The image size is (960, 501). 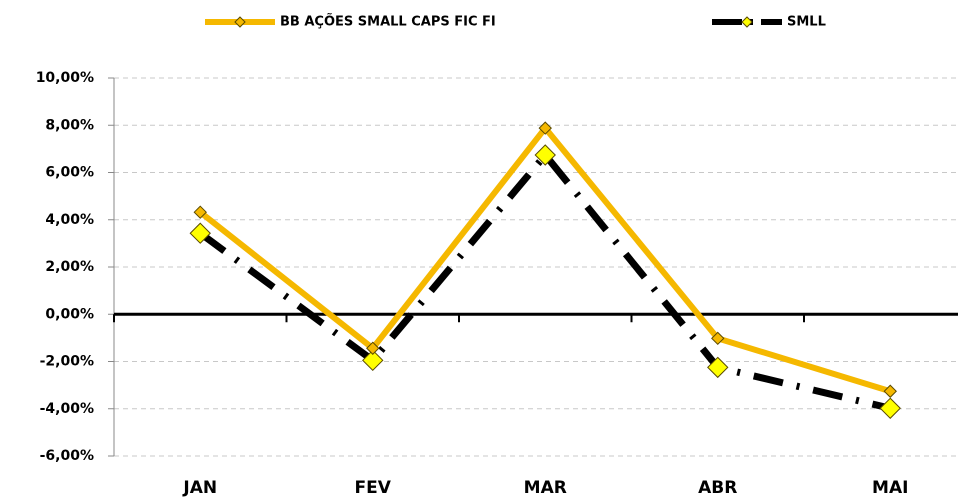 I want to click on legend-label: SMLL, so click(x=806, y=22).